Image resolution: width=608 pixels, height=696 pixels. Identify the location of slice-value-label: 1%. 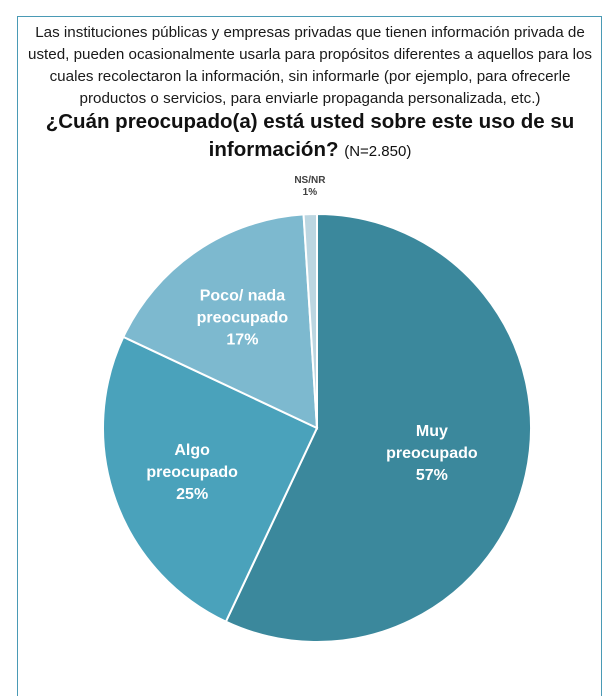
(310, 192).